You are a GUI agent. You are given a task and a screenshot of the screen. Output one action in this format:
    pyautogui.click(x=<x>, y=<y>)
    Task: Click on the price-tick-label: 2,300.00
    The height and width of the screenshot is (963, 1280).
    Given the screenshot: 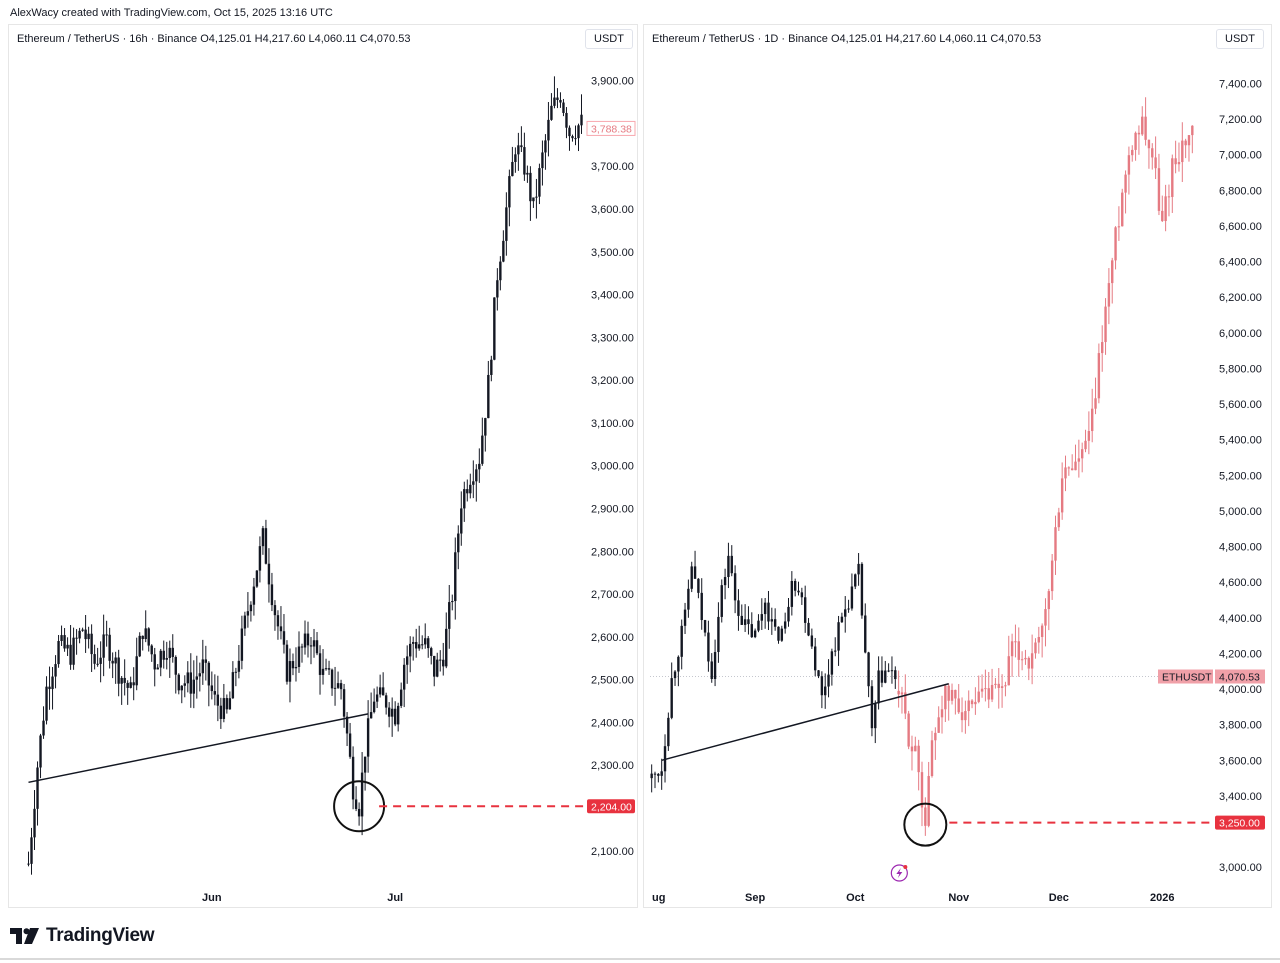 What is the action you would take?
    pyautogui.click(x=612, y=766)
    